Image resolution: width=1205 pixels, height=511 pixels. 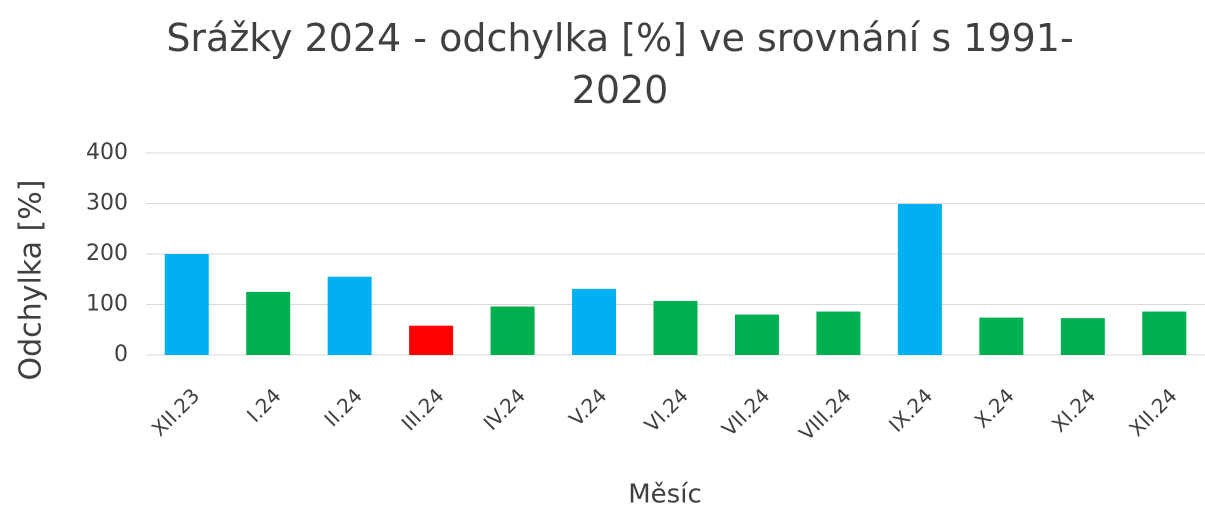 I want to click on x-tick-label: XII.23, so click(x=175, y=411).